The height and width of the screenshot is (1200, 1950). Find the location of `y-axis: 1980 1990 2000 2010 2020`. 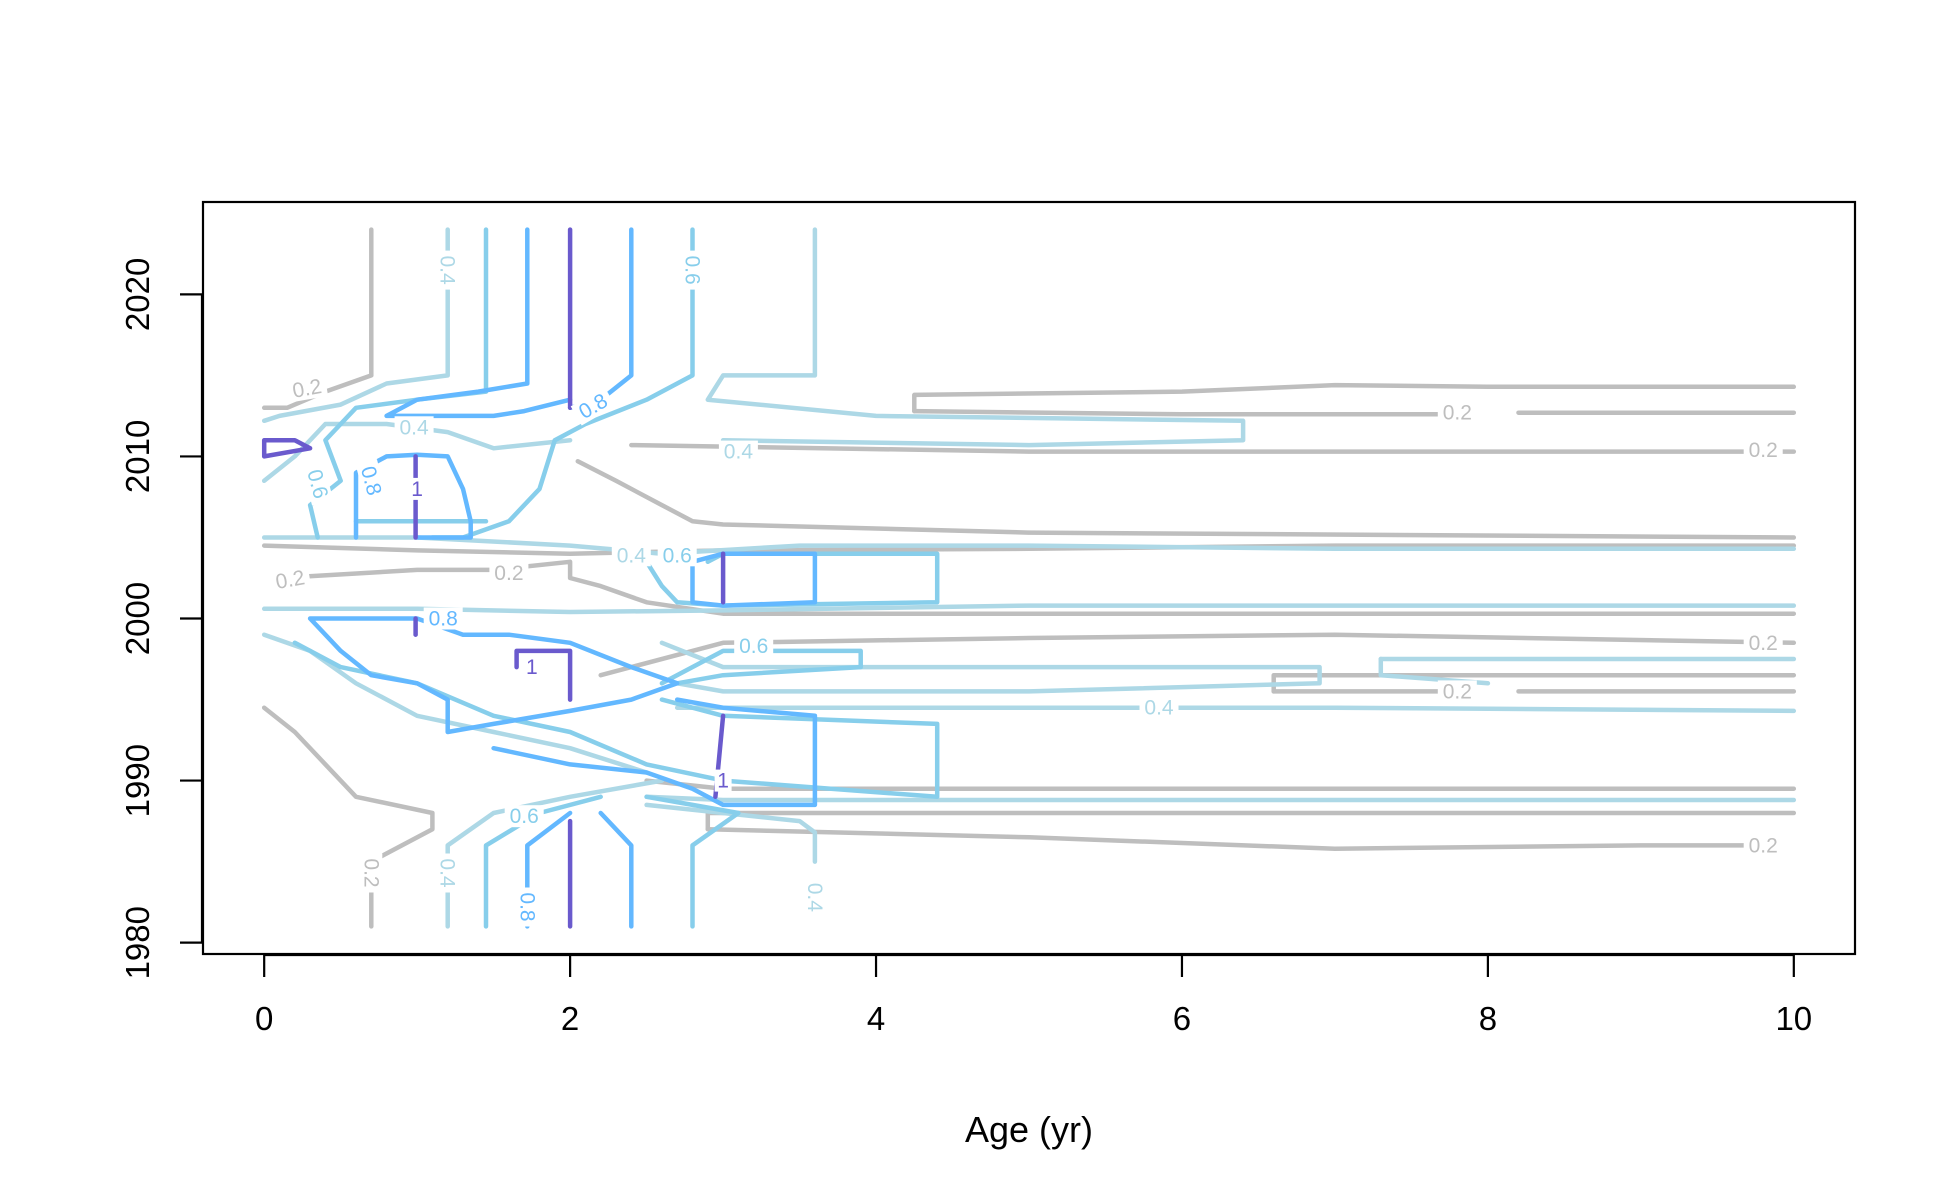

y-axis: 1980 1990 2000 2010 2020 is located at coordinates (161, 618).